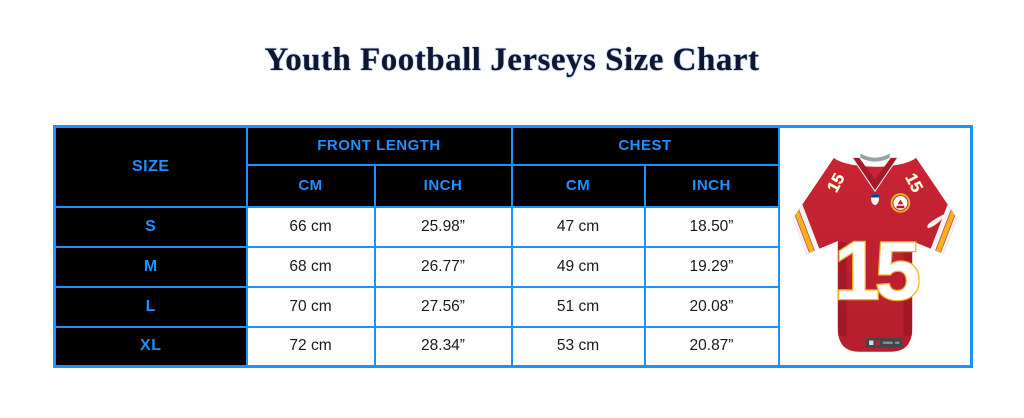 The height and width of the screenshot is (418, 1024). Describe the element at coordinates (310, 266) in the screenshot. I see `cell-front-cm: 68 cm` at that location.